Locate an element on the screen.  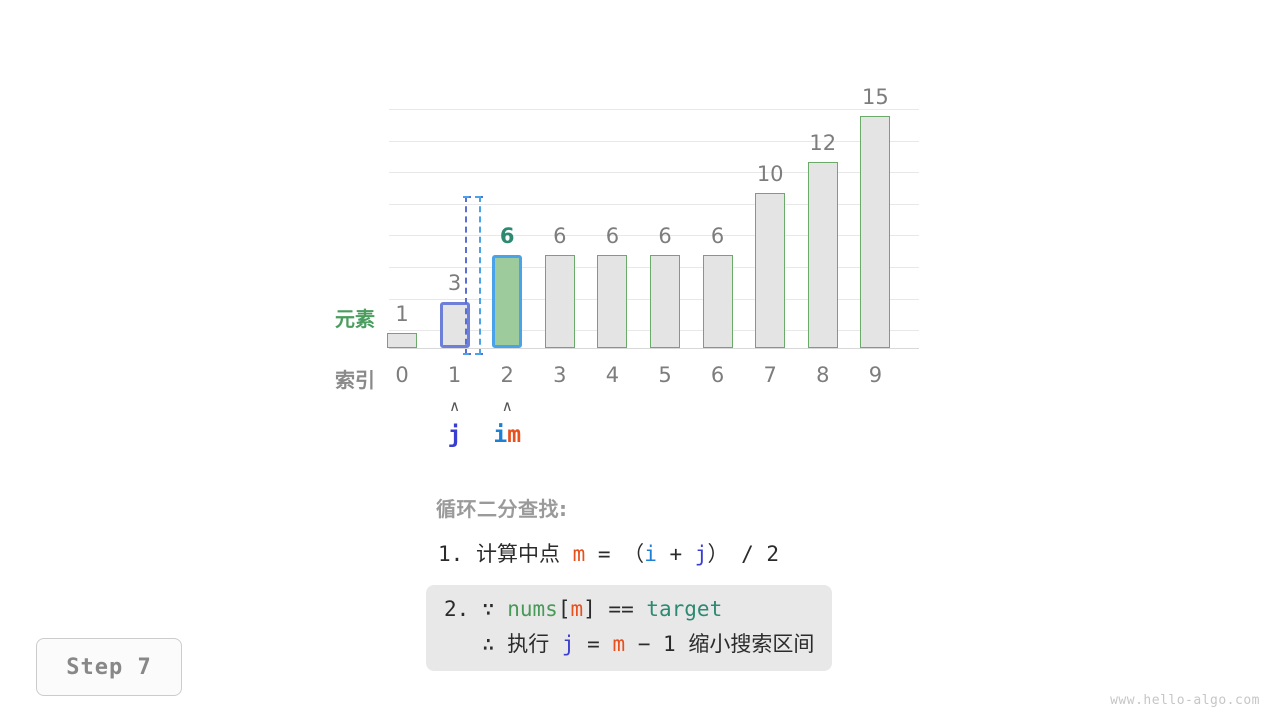
caption-step-2-line-2: ∴ 执行 j = m − 1 缩小搜索区间 is located at coordinates (629, 644).